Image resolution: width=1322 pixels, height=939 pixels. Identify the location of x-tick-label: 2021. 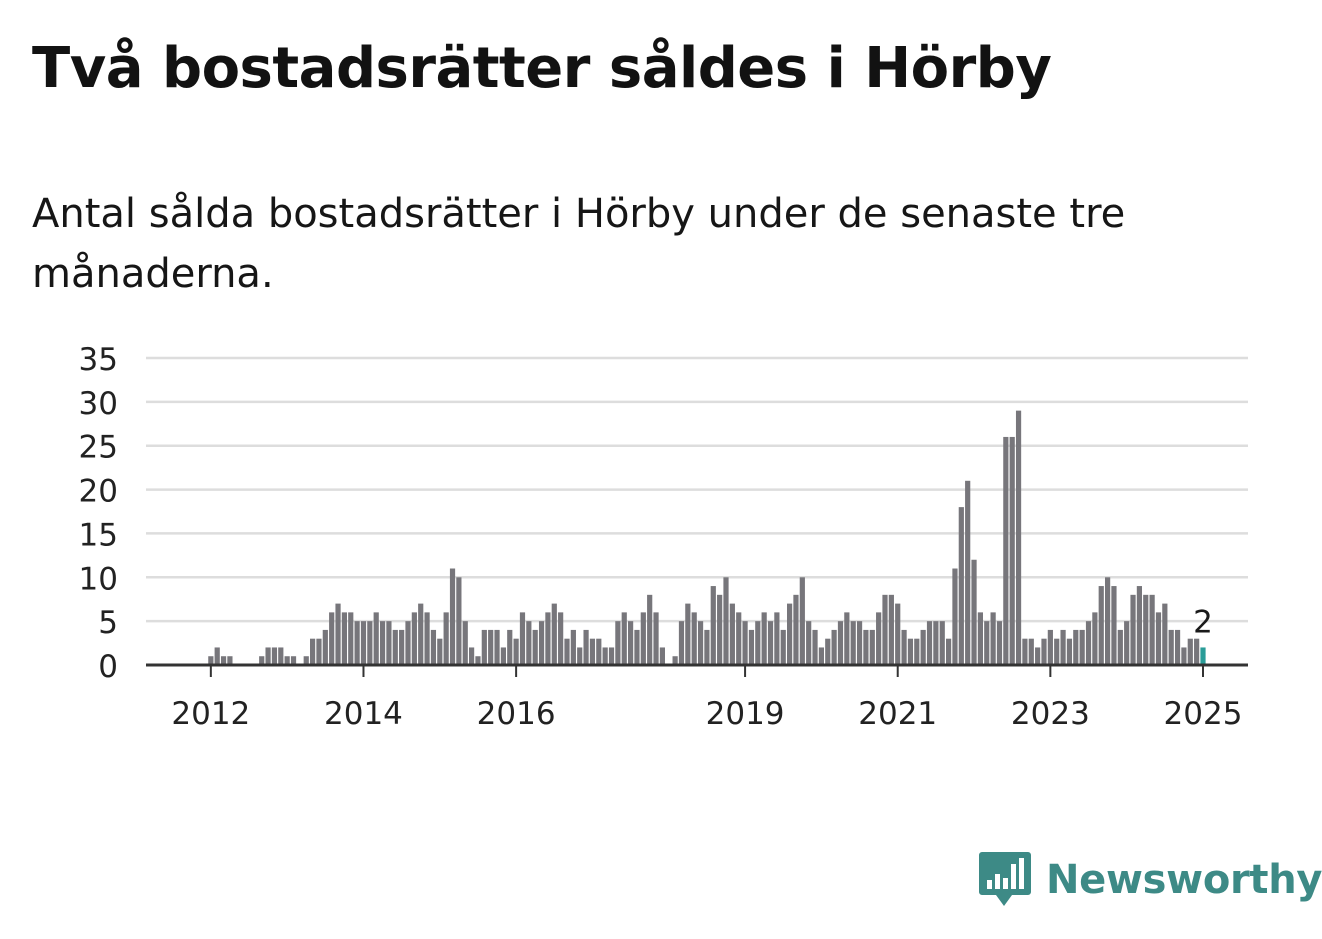
(897, 714).